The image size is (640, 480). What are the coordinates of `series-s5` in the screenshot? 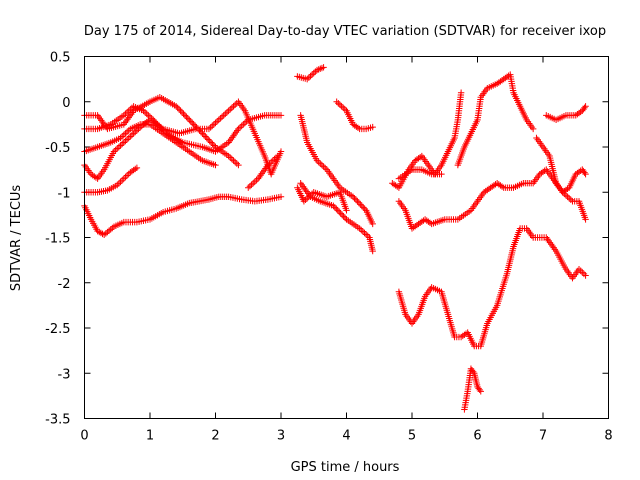 It's located at (111, 180).